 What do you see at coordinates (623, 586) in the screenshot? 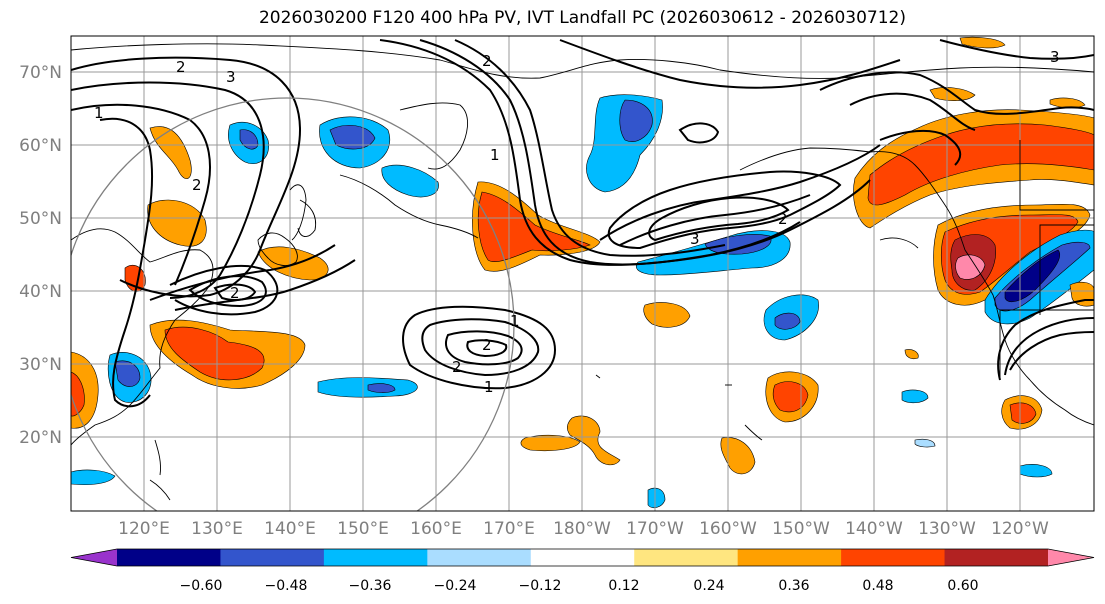
I see `colorbar-tick-label: 0.12` at bounding box center [623, 586].